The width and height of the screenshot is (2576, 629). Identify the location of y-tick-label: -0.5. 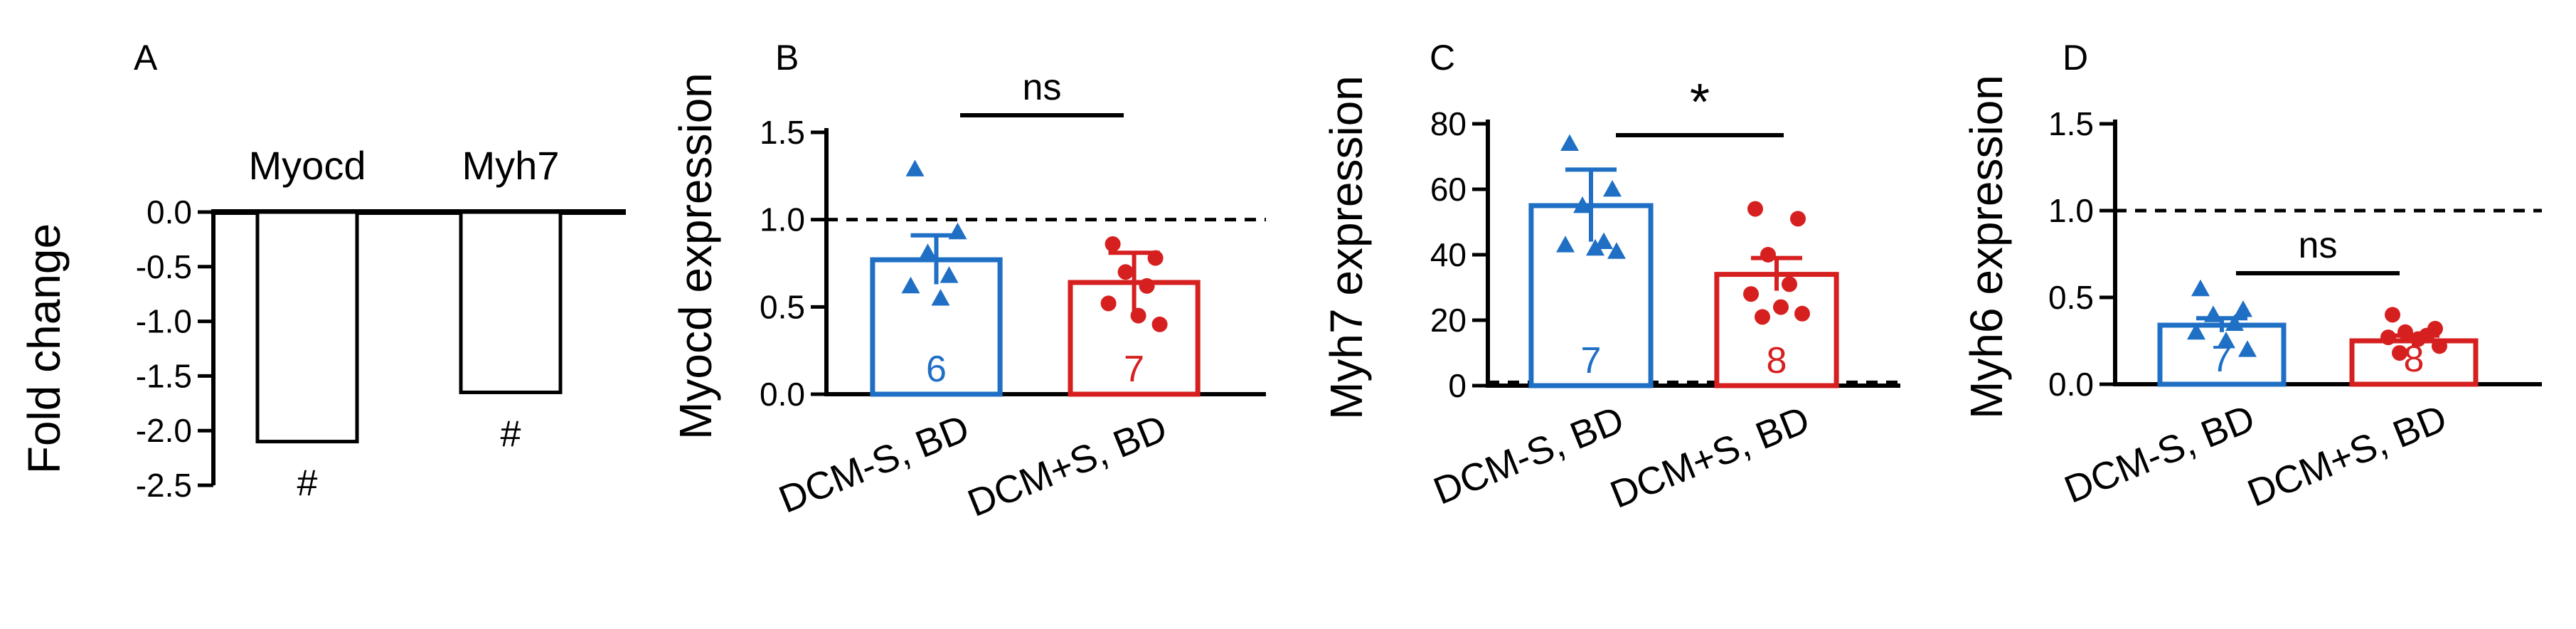
(164, 267).